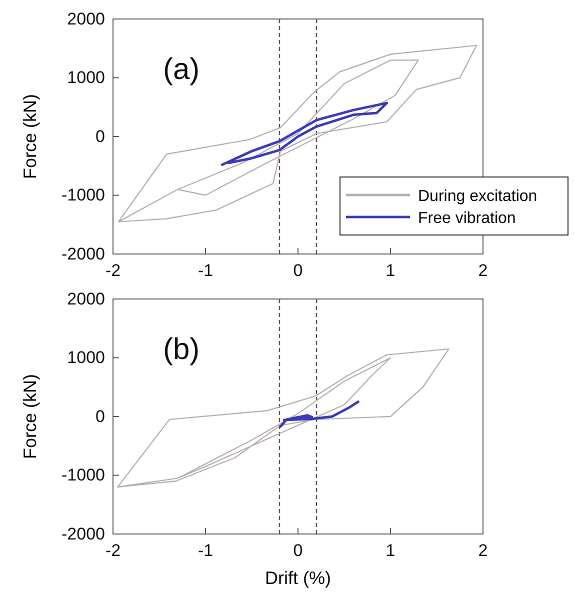 This screenshot has width=574, height=602. I want to click on x-axis-title: Drift (%), so click(298, 578).